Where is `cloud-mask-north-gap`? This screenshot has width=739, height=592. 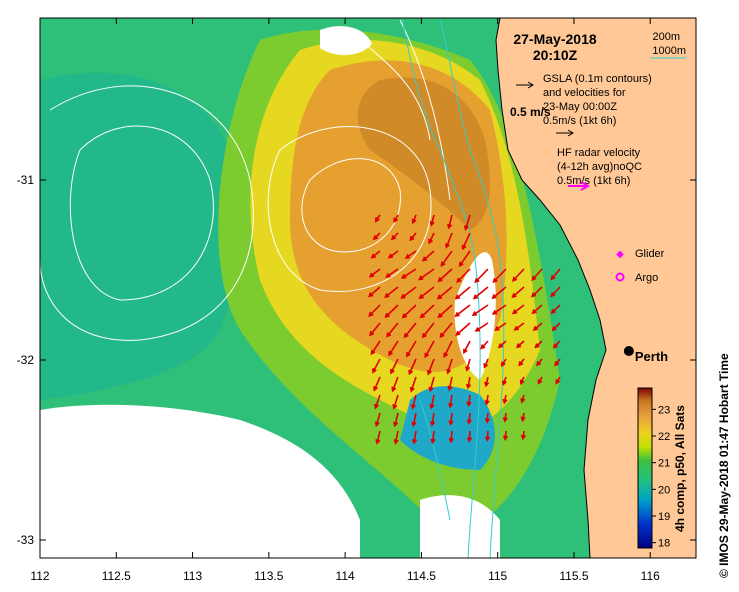
cloud-mask-north-gap is located at coordinates (346, 41).